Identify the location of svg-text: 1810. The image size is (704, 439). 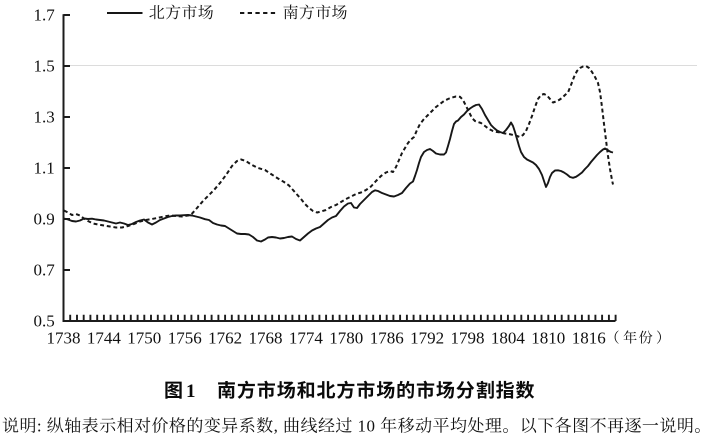
(548, 338).